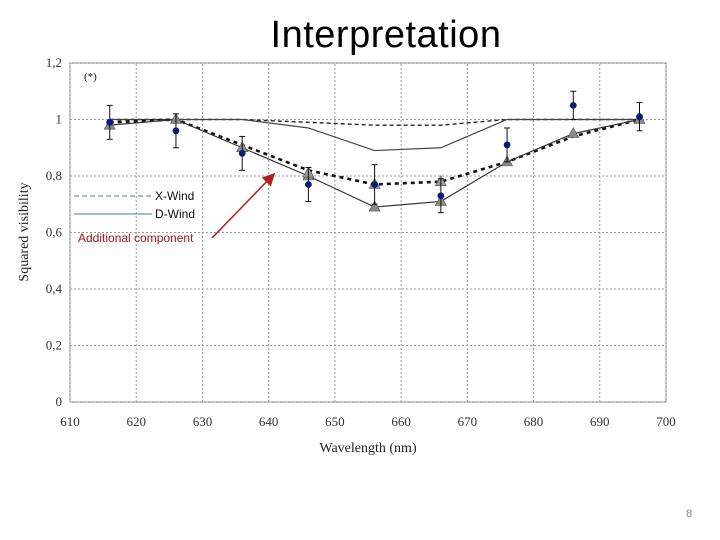  I want to click on x-tick-label: 640, so click(269, 421).